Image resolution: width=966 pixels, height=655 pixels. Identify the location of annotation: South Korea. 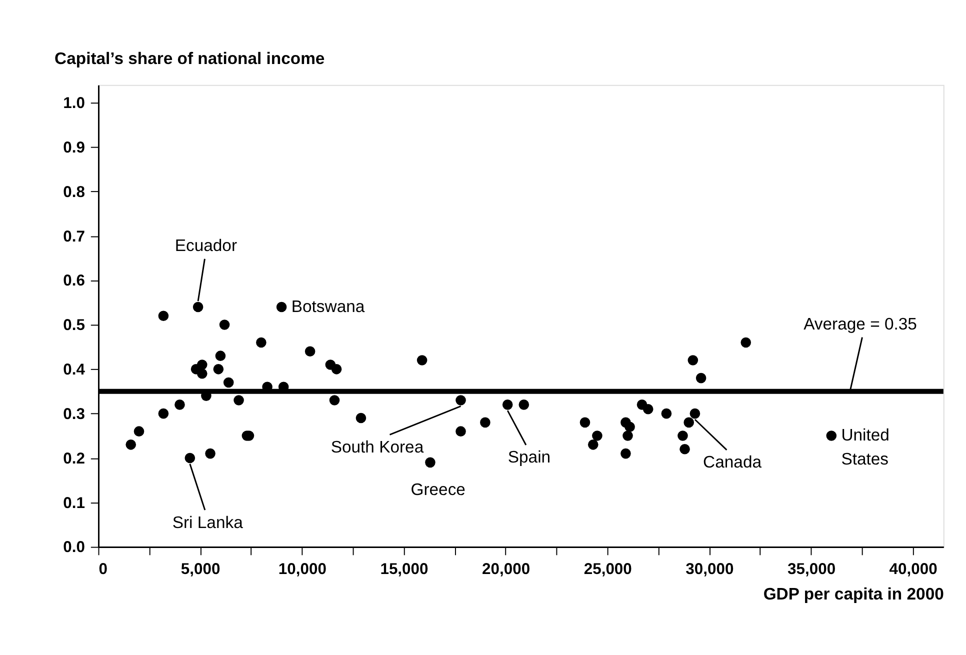
(377, 446).